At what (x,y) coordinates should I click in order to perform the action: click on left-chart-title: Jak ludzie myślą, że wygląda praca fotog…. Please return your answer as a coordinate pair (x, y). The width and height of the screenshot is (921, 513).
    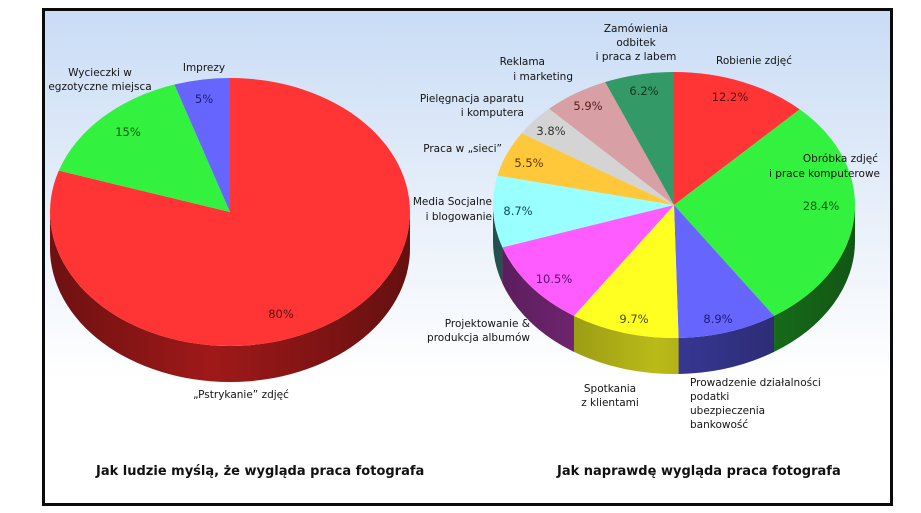
    Looking at the image, I should click on (260, 471).